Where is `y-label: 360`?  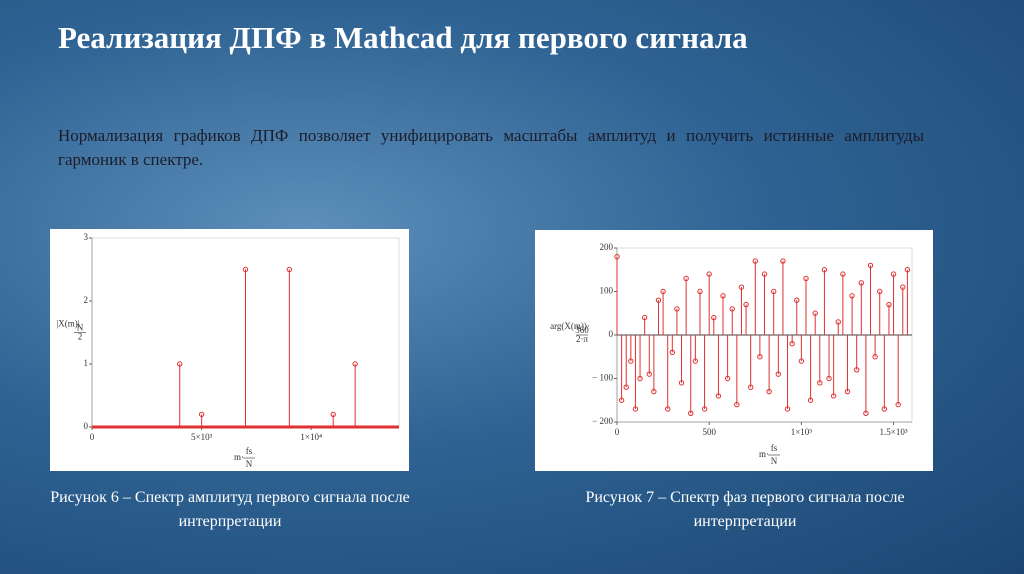 y-label: 360 is located at coordinates (582, 330).